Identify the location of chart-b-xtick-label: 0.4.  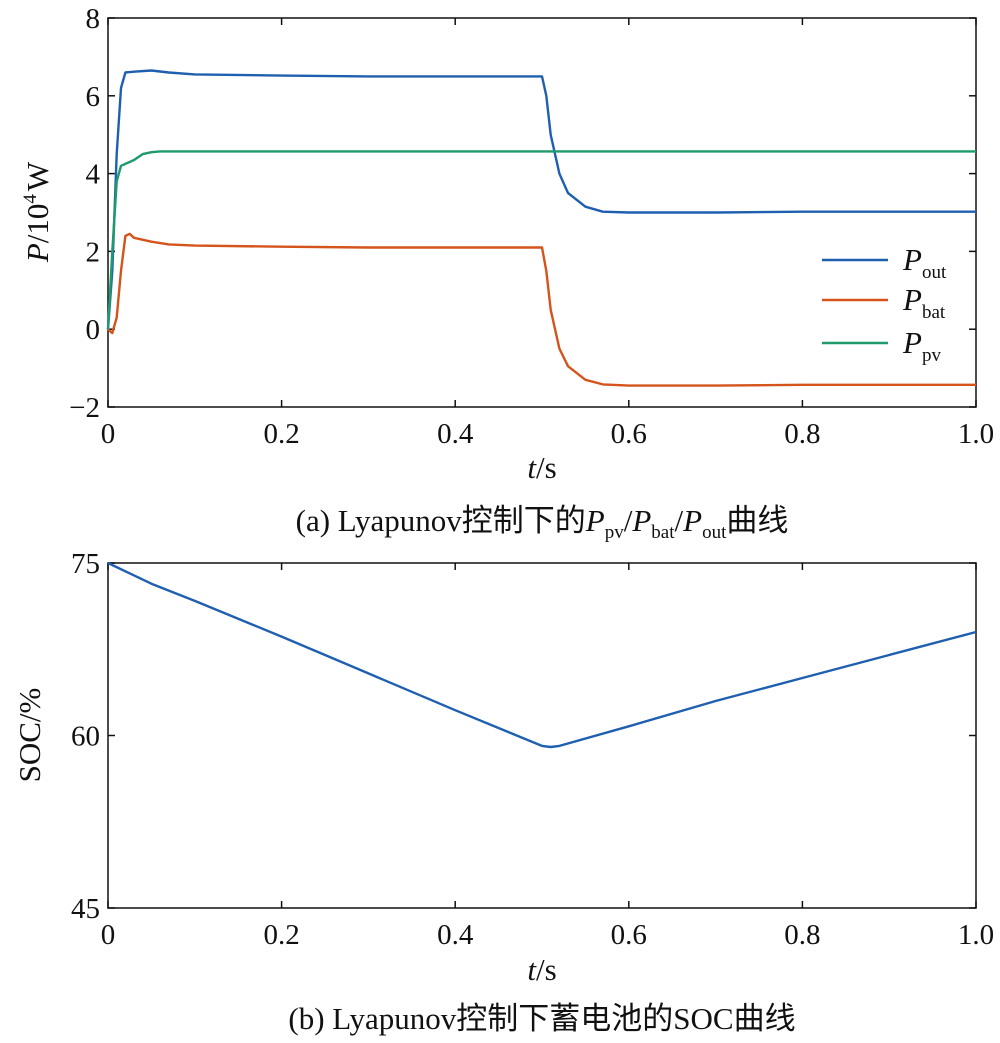
(455, 935).